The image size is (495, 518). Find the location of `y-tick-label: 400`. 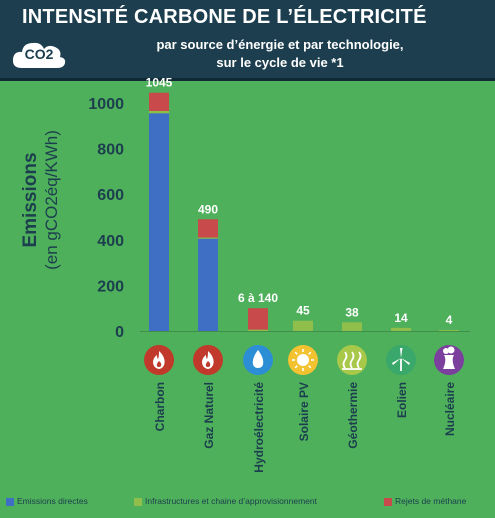

y-tick-label: 400 is located at coordinates (110, 241).